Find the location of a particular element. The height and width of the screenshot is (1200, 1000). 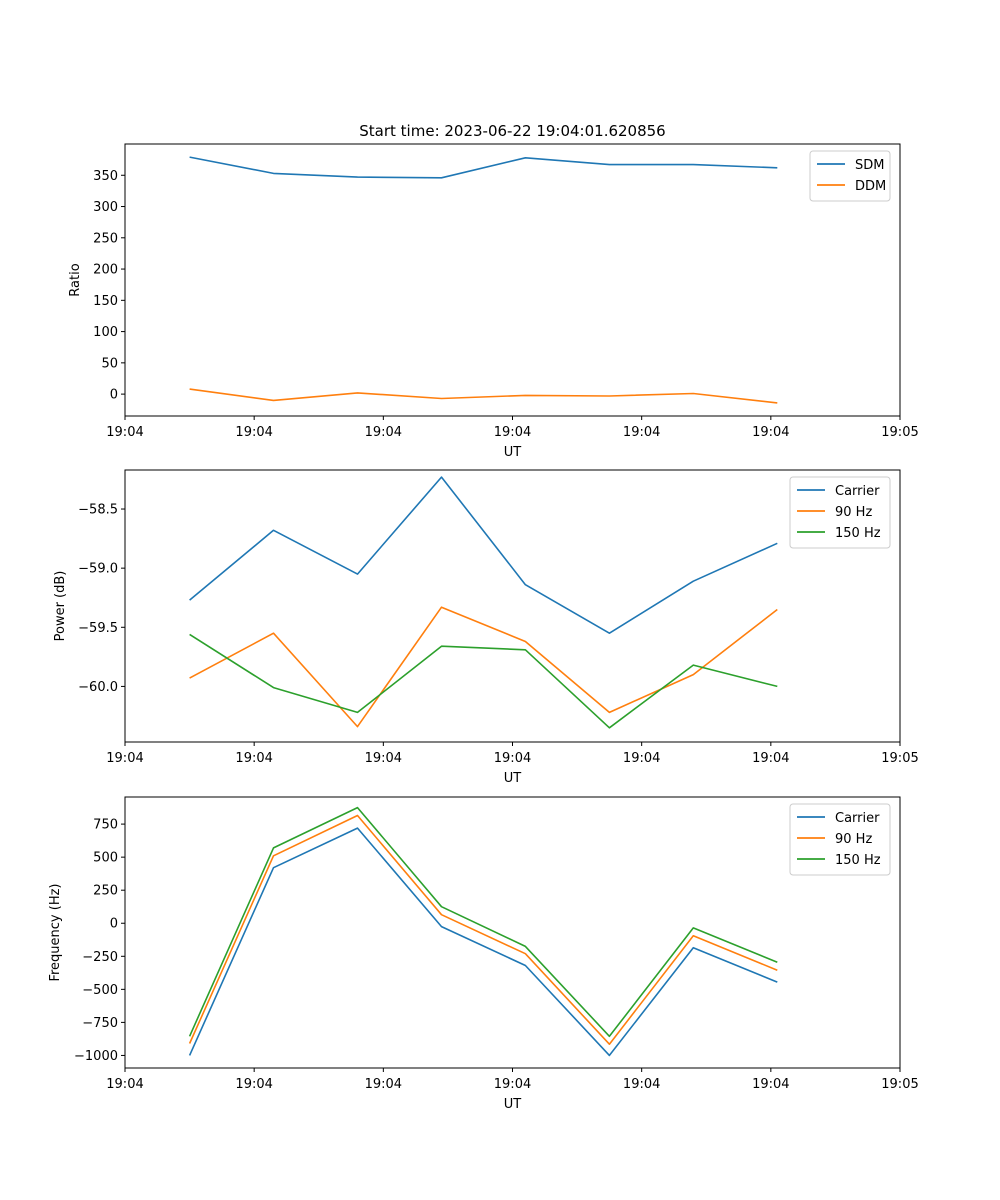

y-tick-label: 150 is located at coordinates (105, 301).